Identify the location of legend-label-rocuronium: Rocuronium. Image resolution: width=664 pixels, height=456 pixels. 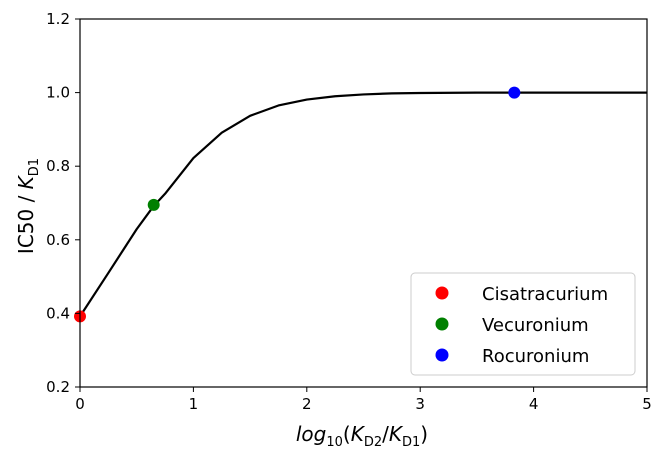
(535, 356).